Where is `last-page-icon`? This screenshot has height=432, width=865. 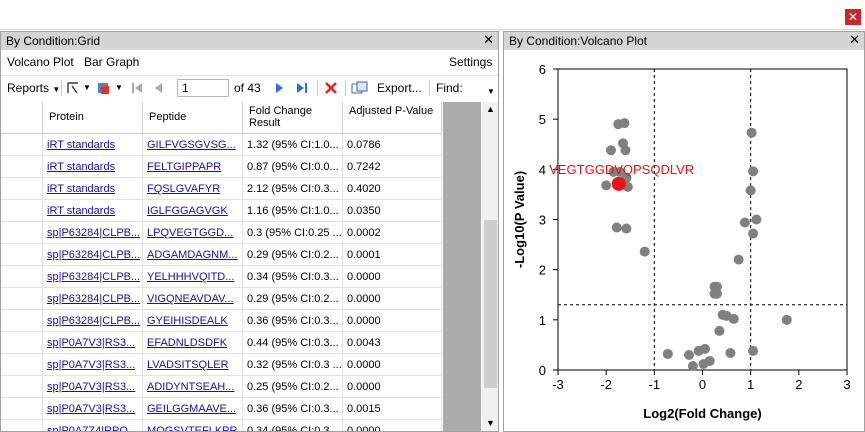
last-page-icon is located at coordinates (302, 92).